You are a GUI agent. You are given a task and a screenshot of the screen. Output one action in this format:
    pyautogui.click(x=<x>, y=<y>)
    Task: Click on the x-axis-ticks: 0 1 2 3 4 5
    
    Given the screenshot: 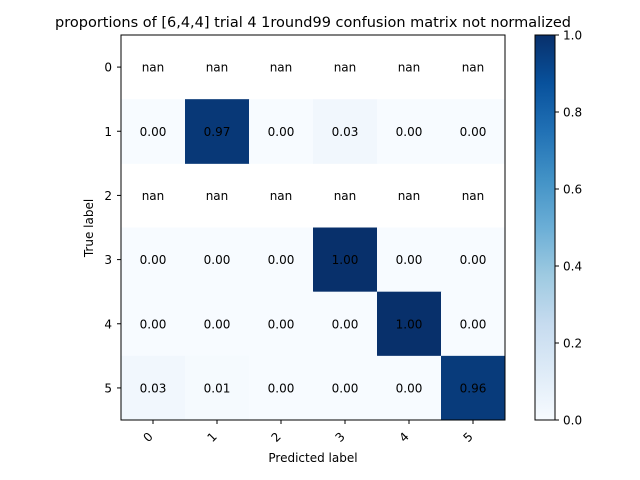 What is the action you would take?
    pyautogui.click(x=308, y=432)
    